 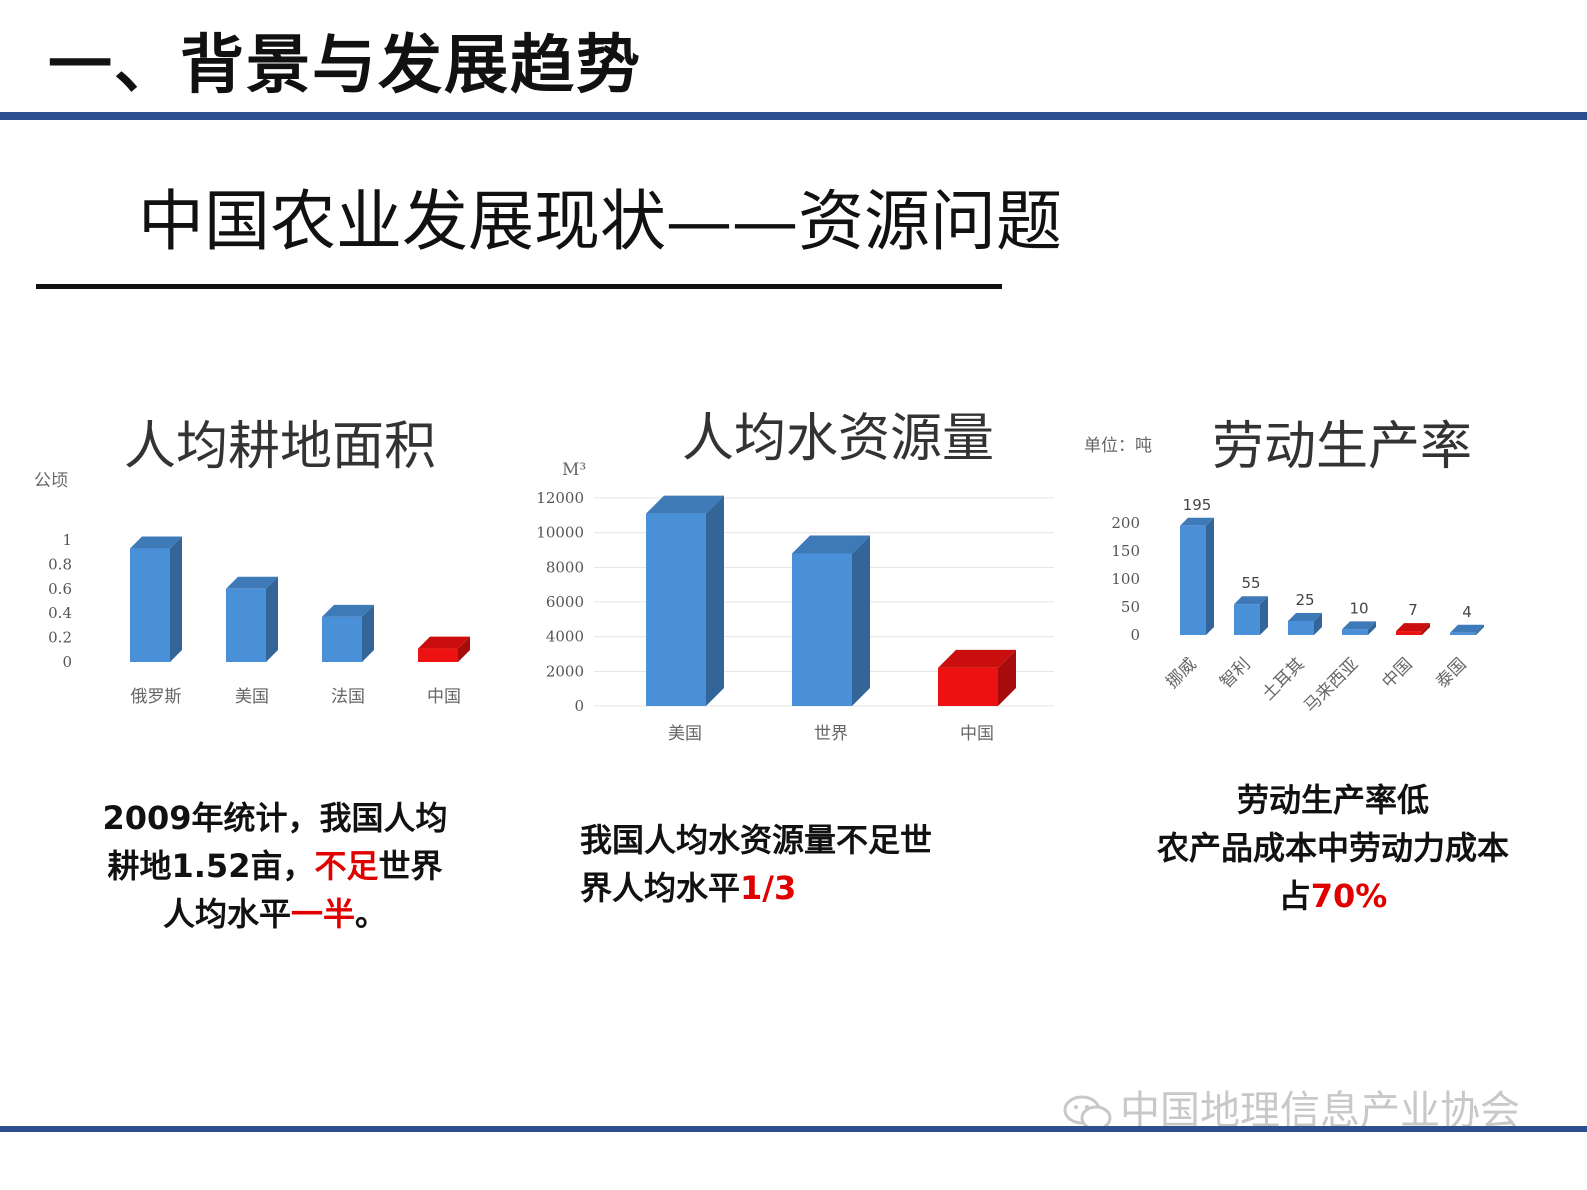 I want to click on note-labor: 劳动生产率低 农产品成本中劳动力成本 占70%, so click(x=1333, y=848).